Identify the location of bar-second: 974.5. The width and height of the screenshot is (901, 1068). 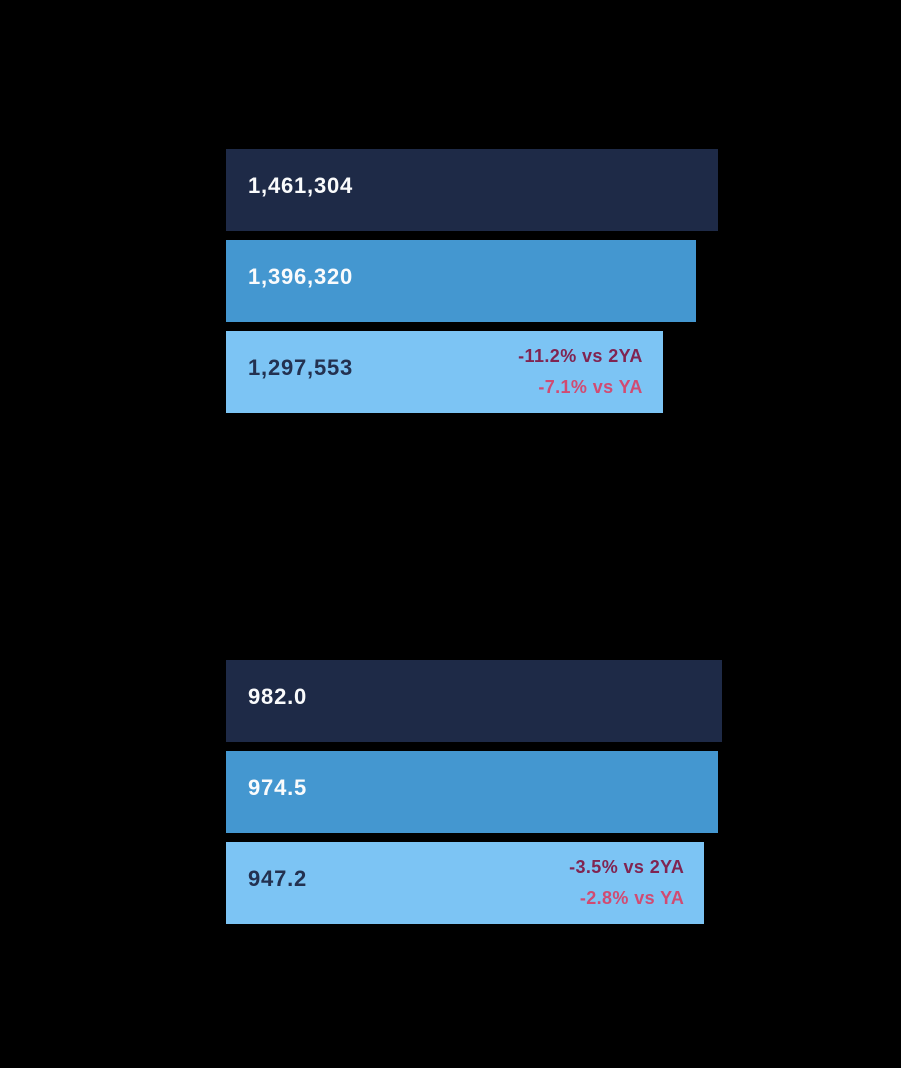
(472, 792).